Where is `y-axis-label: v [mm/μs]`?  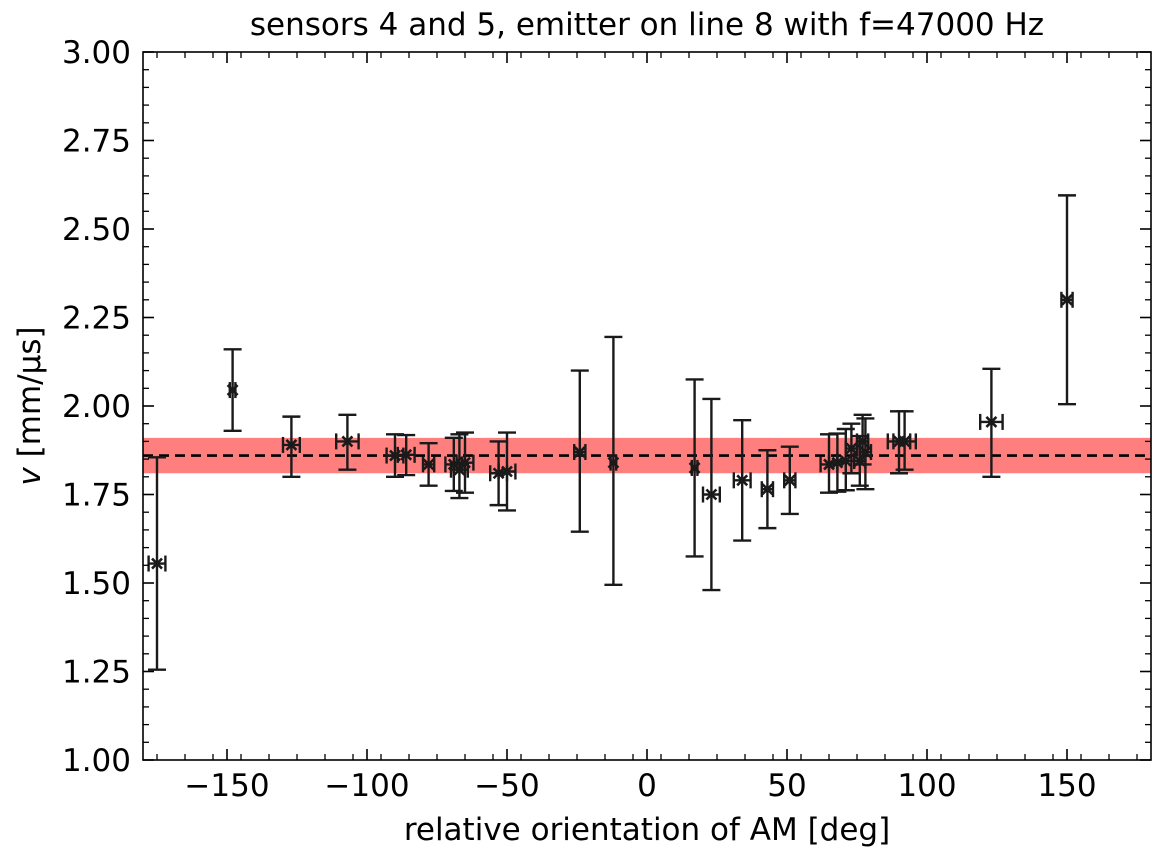
y-axis-label: v [mm/μs] is located at coordinates (30, 405).